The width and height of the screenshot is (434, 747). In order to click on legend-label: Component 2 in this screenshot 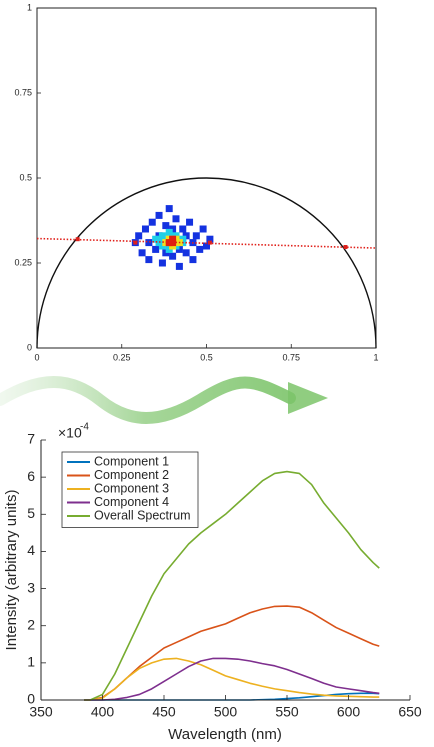, I will do `click(131, 475)`.